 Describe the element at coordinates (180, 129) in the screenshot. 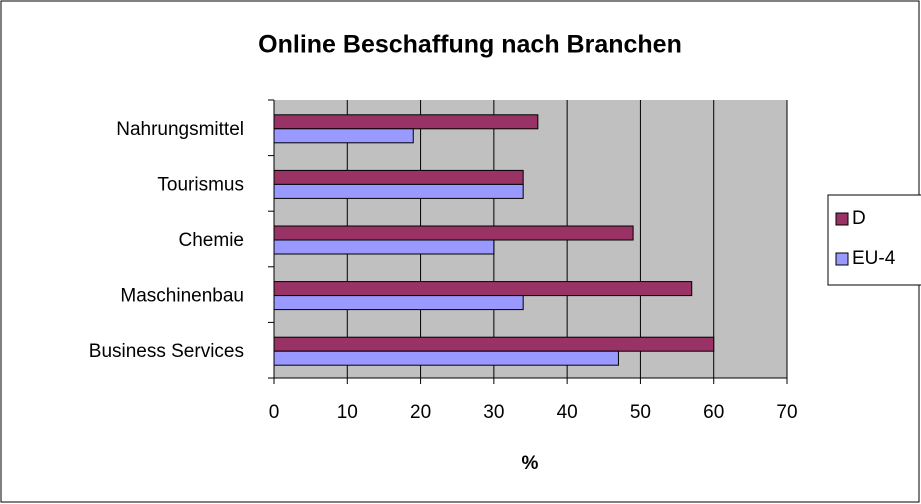

I see `y-tick-label: Nahrungsmittel` at that location.